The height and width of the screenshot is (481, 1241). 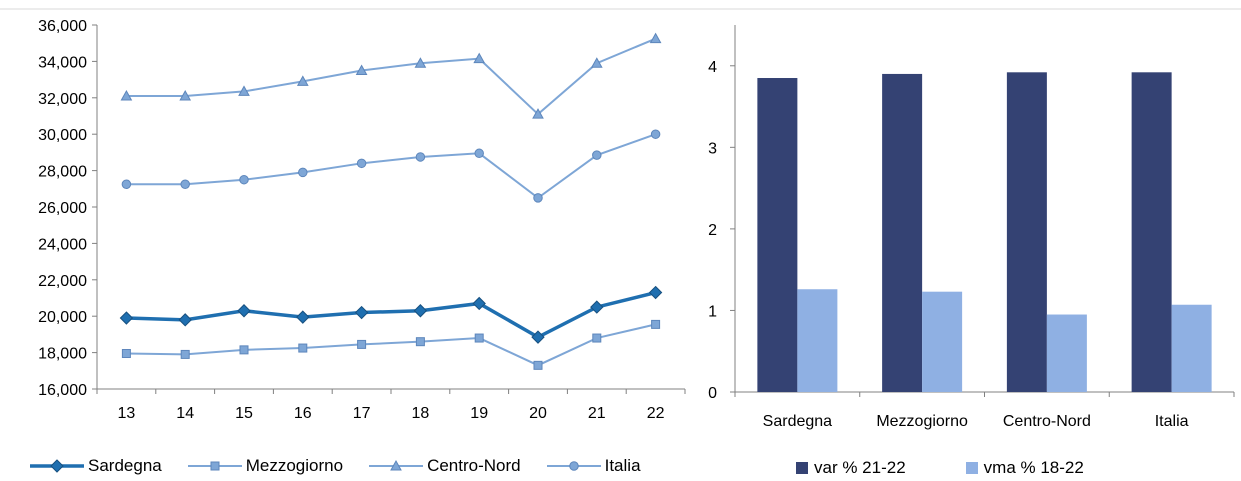 I want to click on x-tick-label: 19, so click(x=479, y=413).